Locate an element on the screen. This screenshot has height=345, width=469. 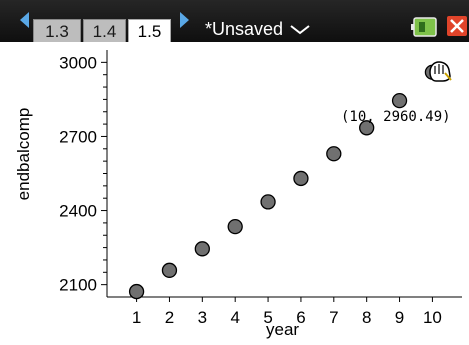
grab-hand-icon is located at coordinates (440, 71).